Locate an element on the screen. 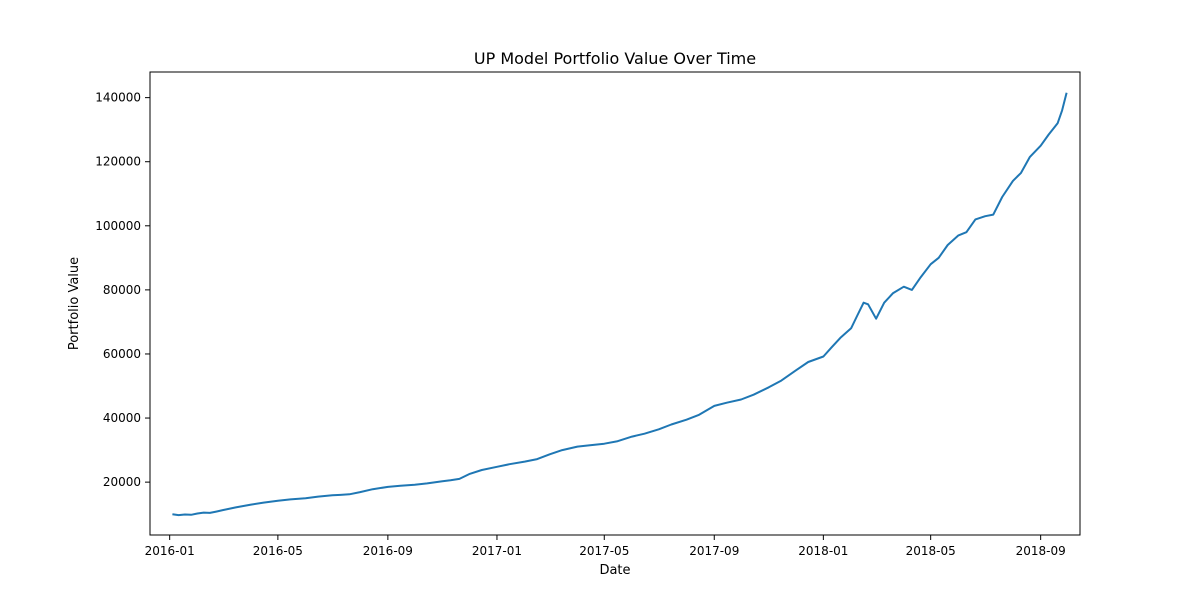 Image resolution: width=1200 pixels, height=604 pixels. y-tick-label: 60000 is located at coordinates (122, 354).